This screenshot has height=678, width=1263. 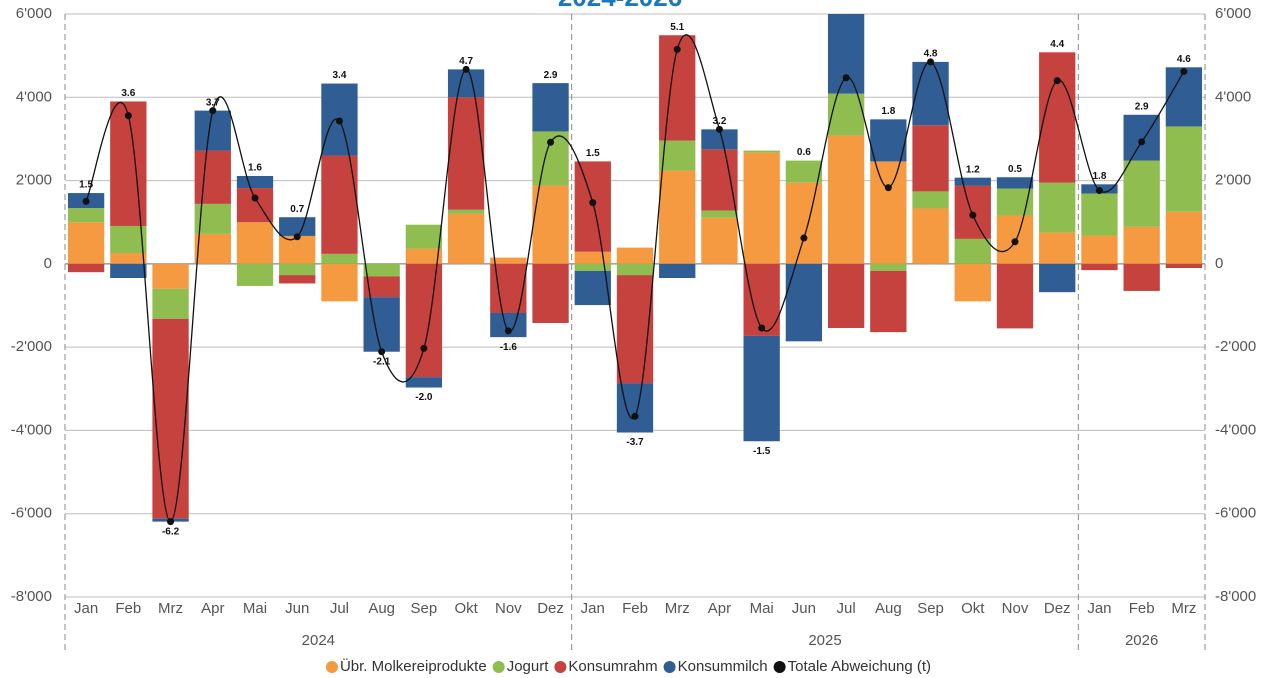 I want to click on y-tick-label: -2'000, so click(x=31, y=346).